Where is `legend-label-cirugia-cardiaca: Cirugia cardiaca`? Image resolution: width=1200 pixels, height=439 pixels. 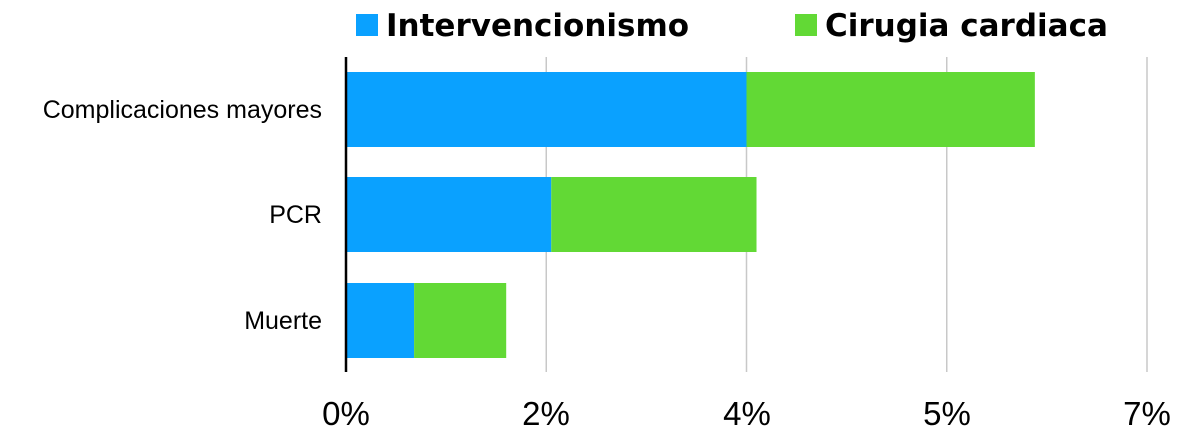
legend-label-cirugia-cardiaca: Cirugia cardiaca is located at coordinates (966, 26).